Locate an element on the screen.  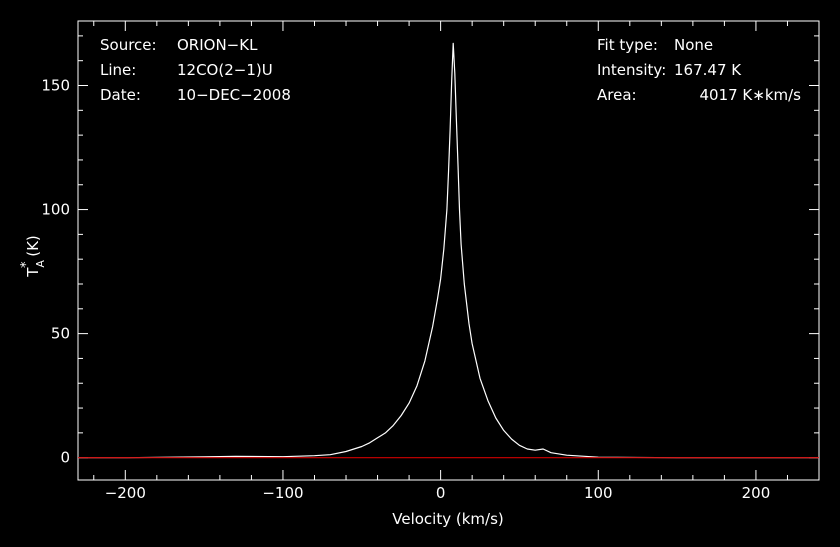
y-tick-label: 150 is located at coordinates (55, 86).